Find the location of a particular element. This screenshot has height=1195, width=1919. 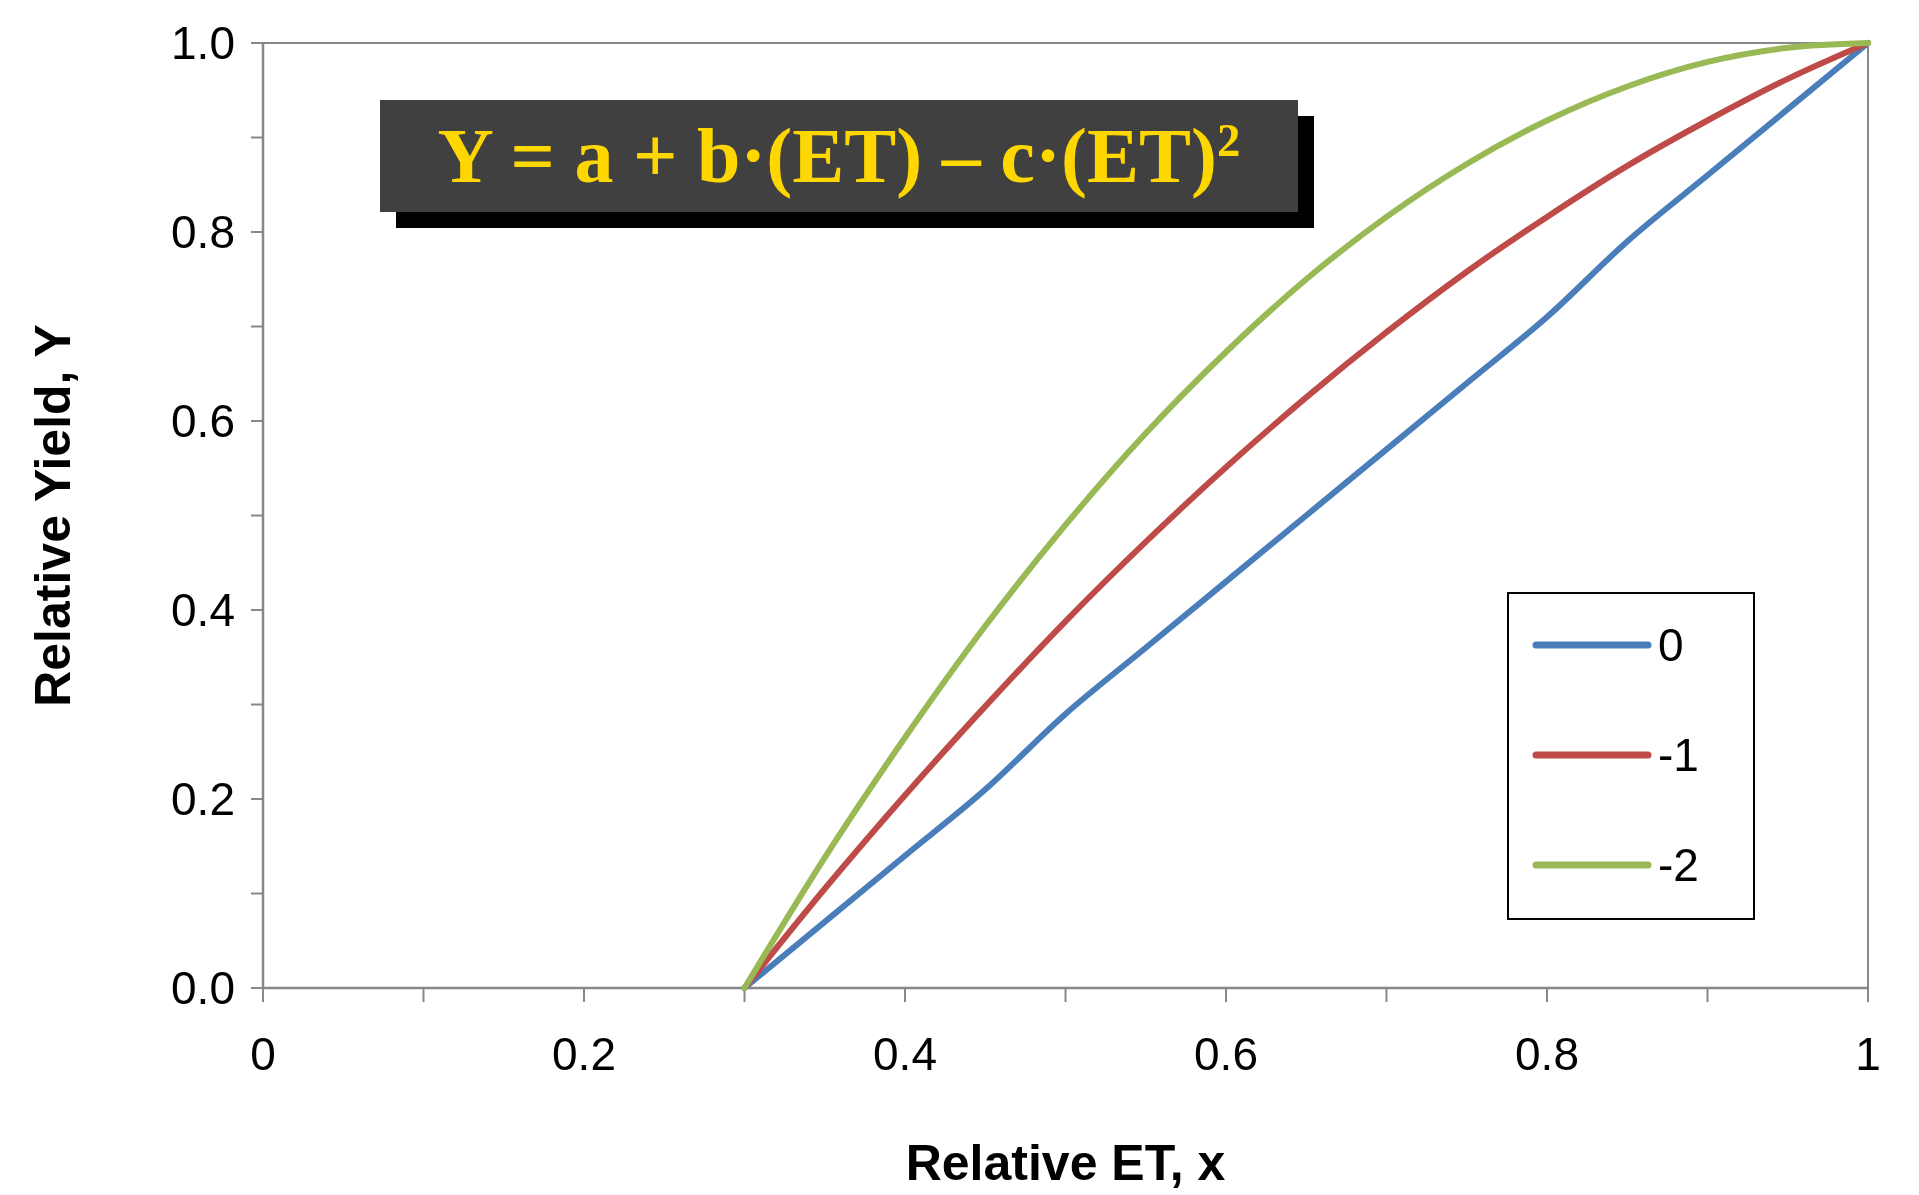

x-tick-label: 0.4 is located at coordinates (905, 1054).